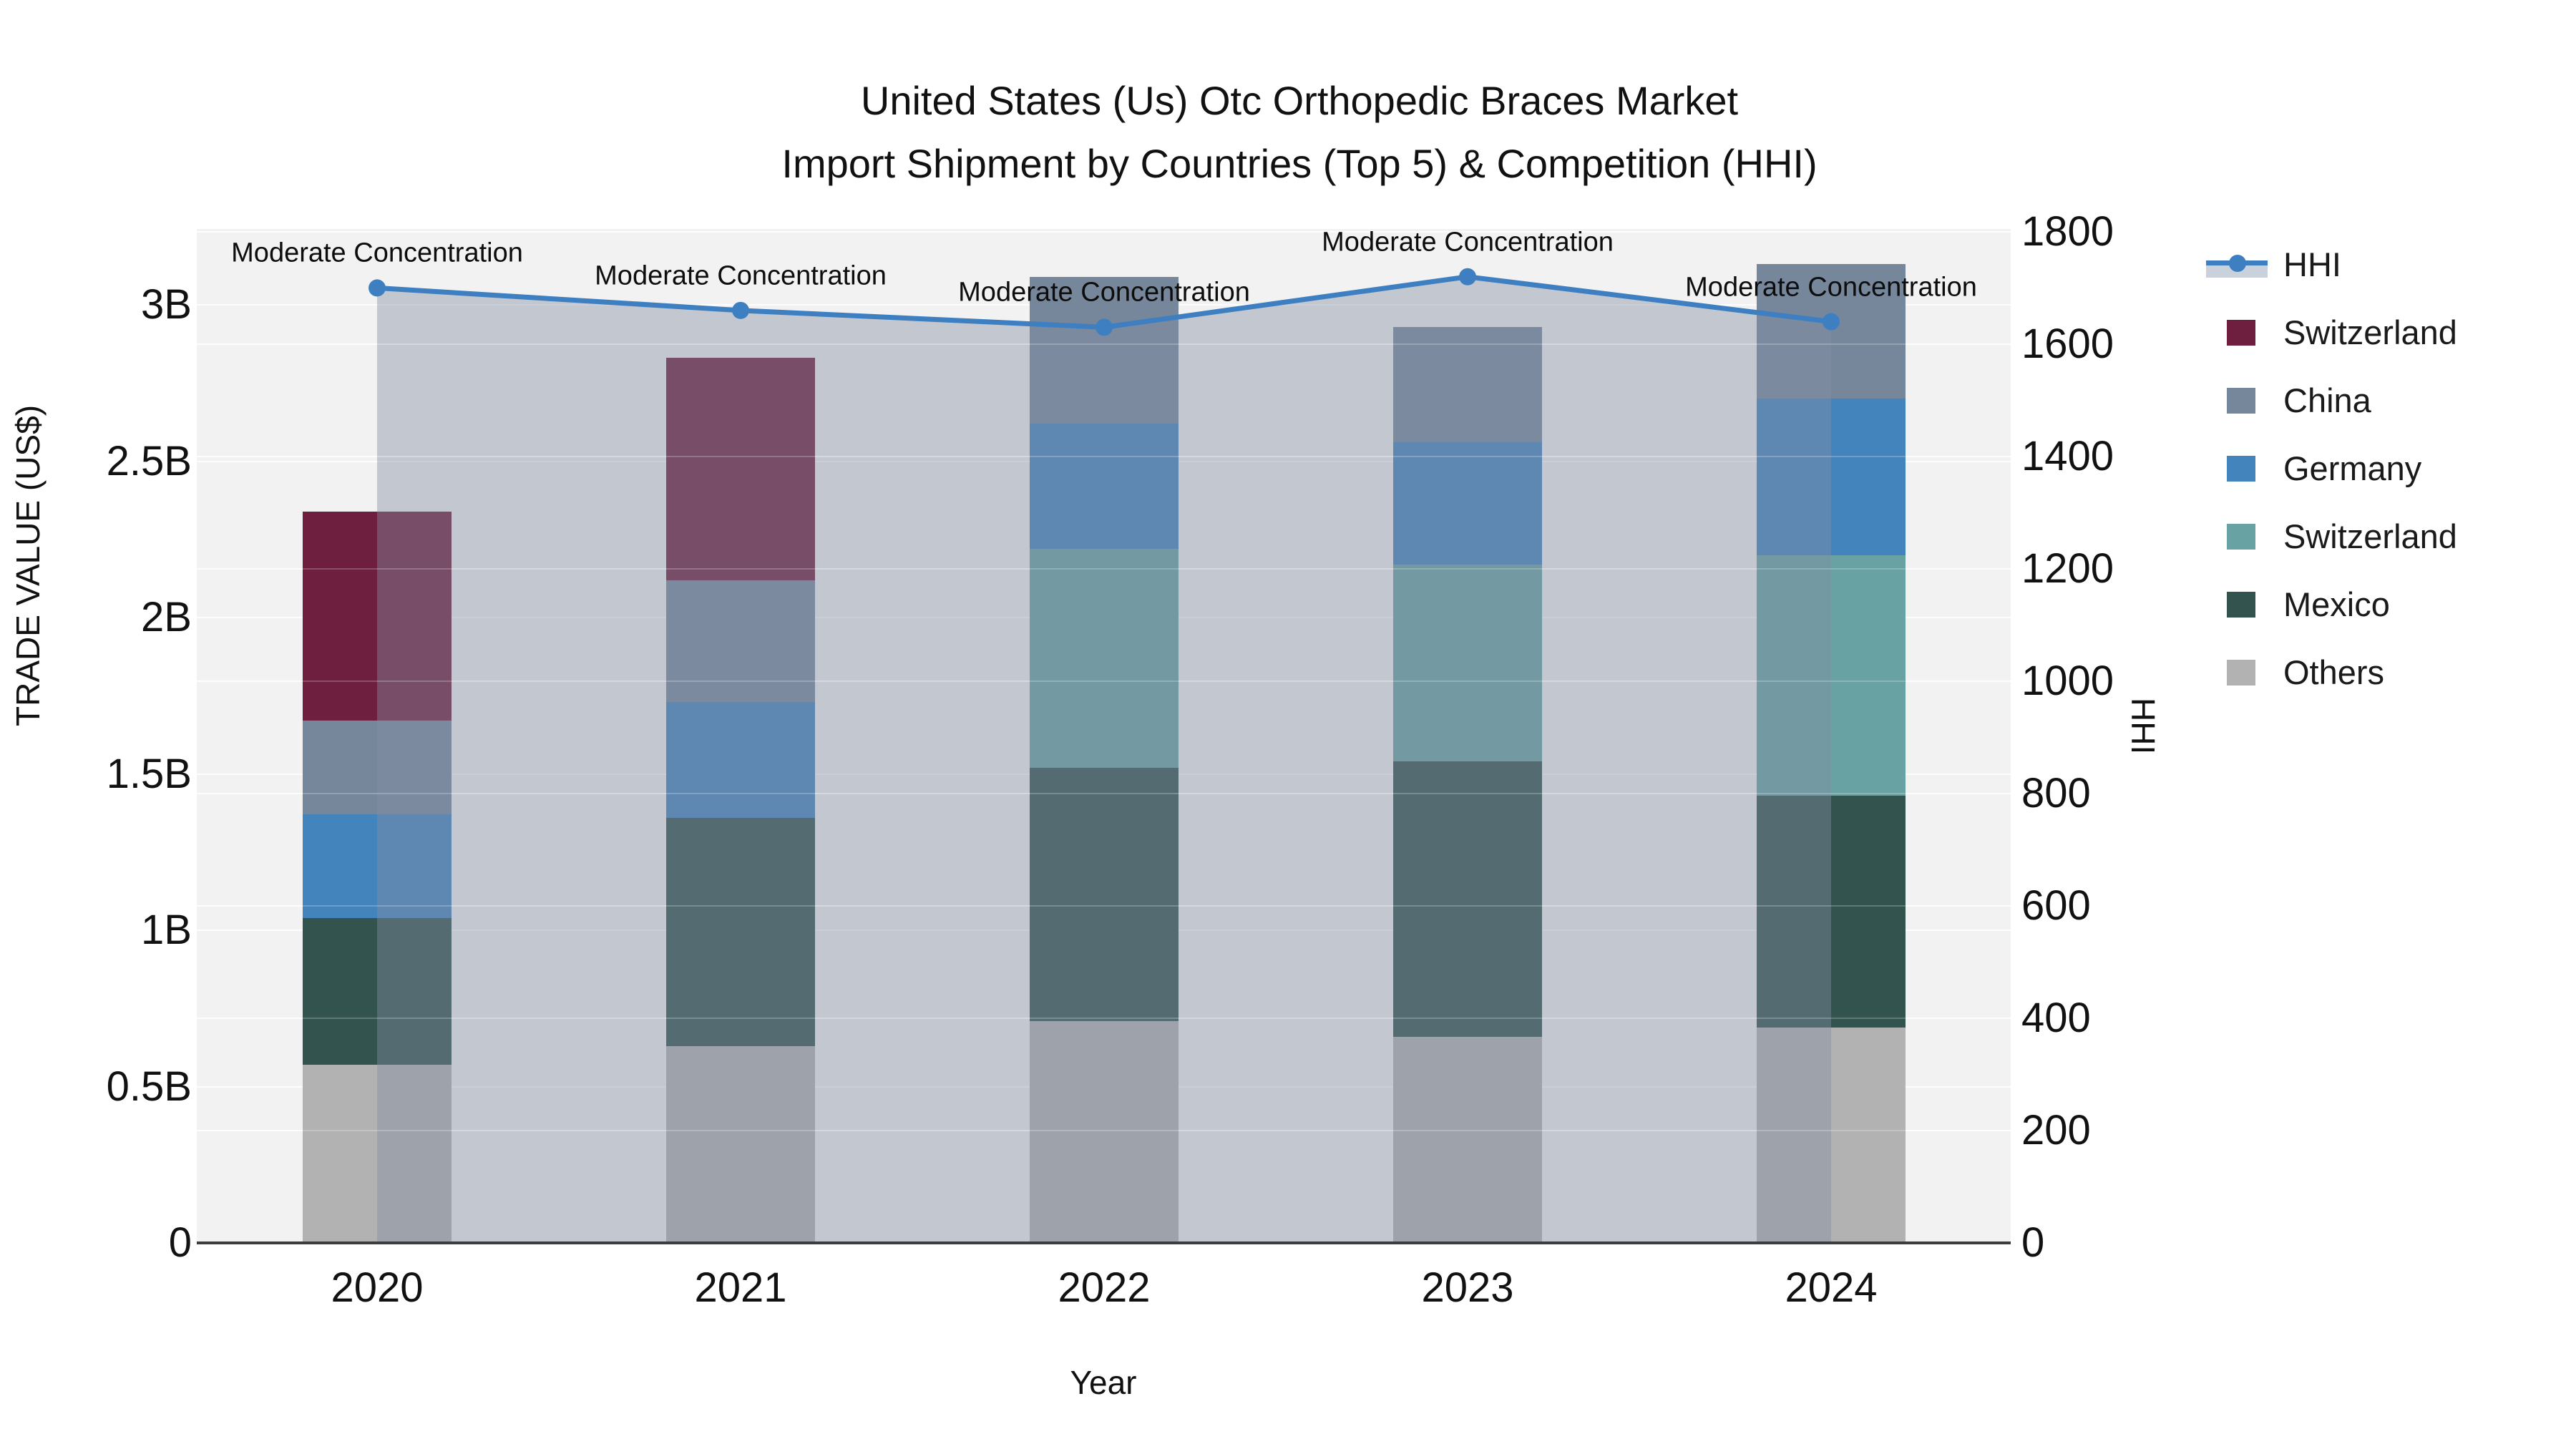 The image size is (2576, 1449). I want to click on hhi-marker-2021, so click(740, 310).